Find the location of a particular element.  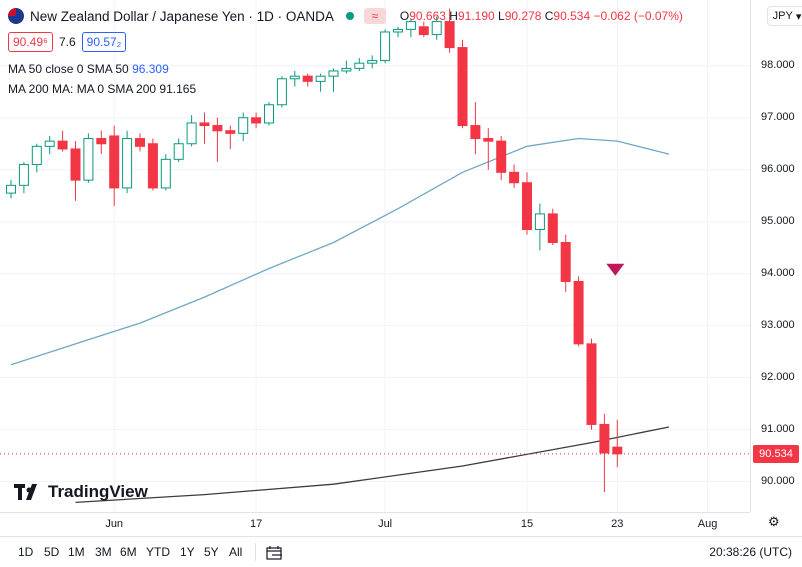

price-change: −0.062 (−0.07%) is located at coordinates (638, 16).